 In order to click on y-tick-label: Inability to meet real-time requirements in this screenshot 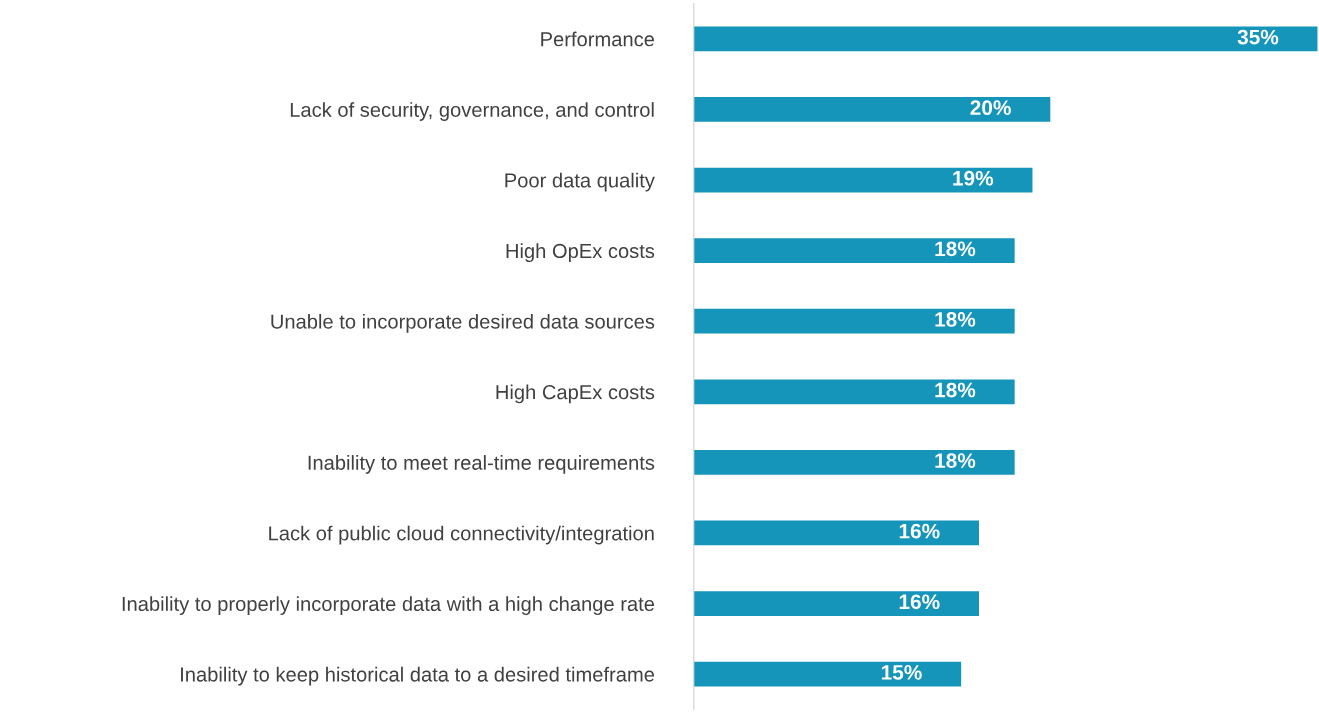, I will do `click(481, 464)`.